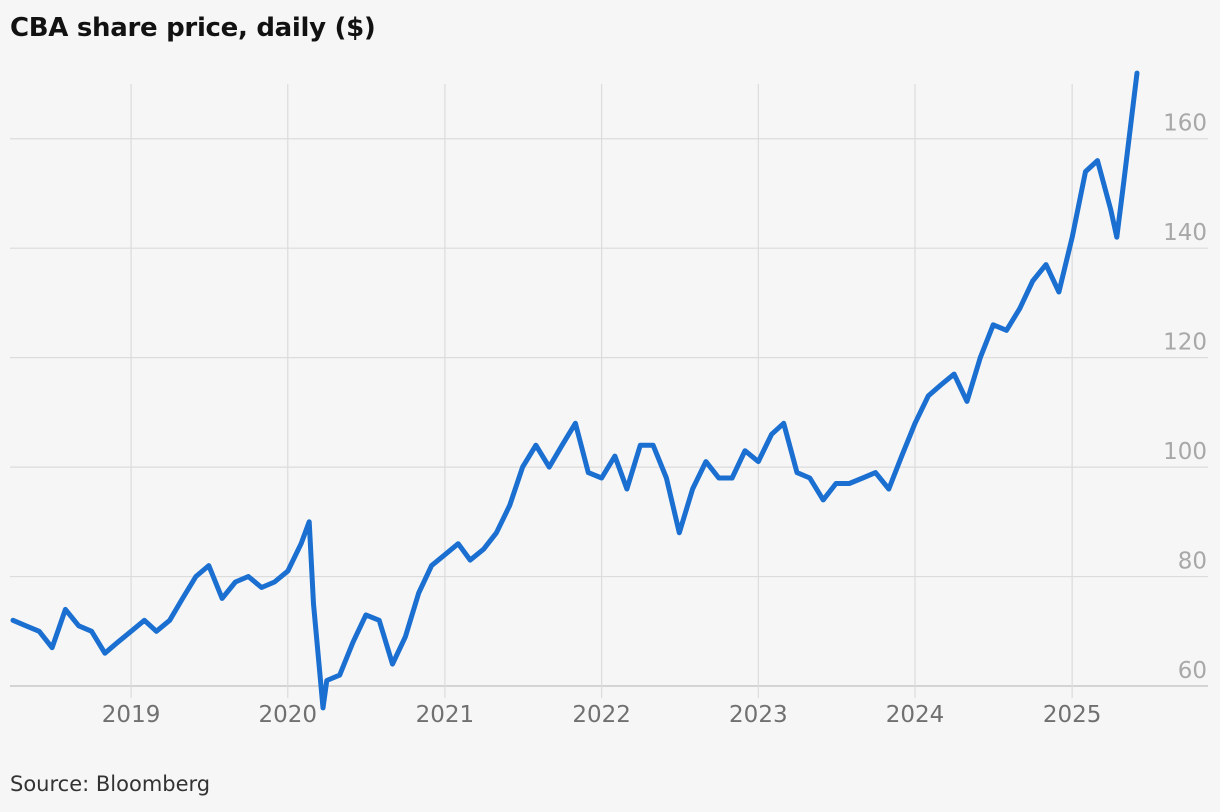  I want to click on y-tick-label: 100, so click(1185, 452).